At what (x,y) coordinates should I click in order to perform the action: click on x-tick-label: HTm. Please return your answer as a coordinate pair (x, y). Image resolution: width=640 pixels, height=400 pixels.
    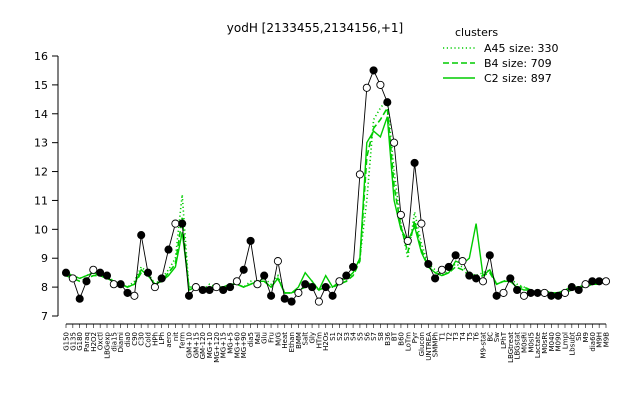
    Looking at the image, I should click on (319, 340).